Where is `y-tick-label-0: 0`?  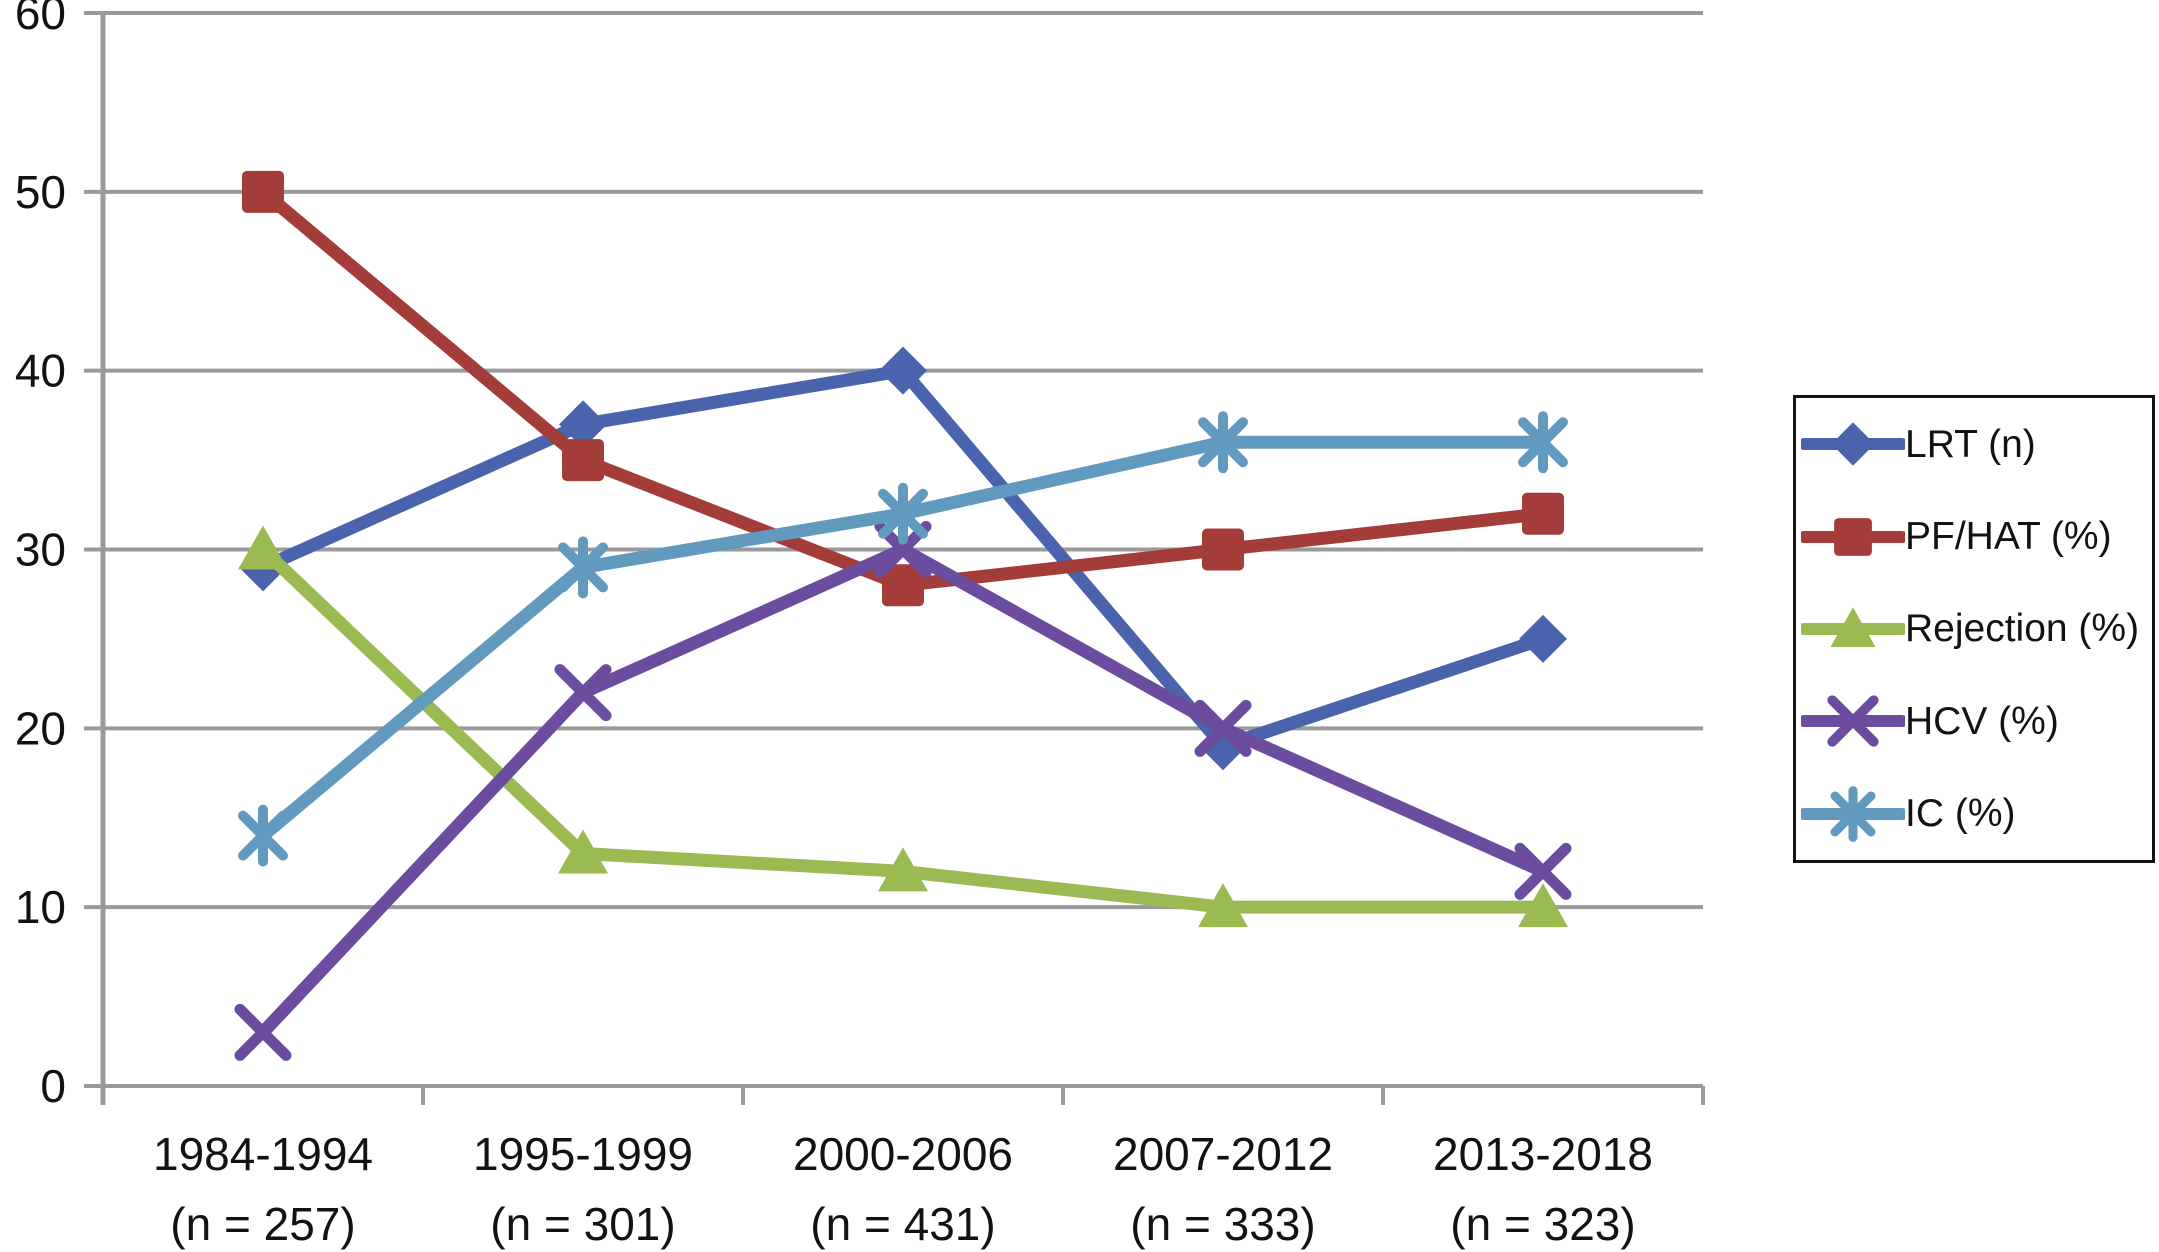
y-tick-label-0: 0 is located at coordinates (53, 1086).